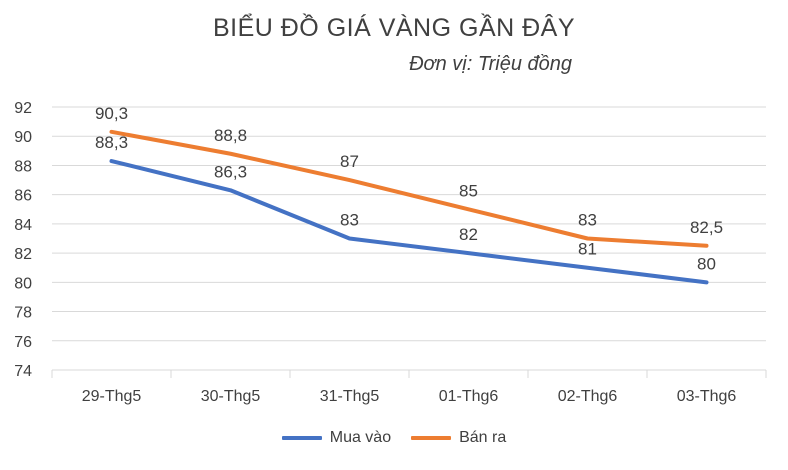 This screenshot has height=470, width=788. What do you see at coordinates (23, 225) in the screenshot?
I see `y-tick-label: 84` at bounding box center [23, 225].